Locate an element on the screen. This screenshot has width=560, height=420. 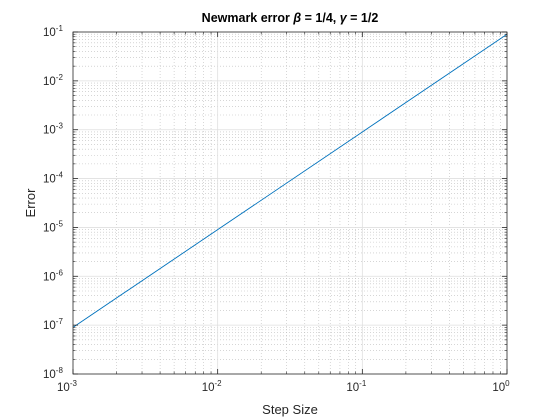
x-tick-label: 10⁻³ is located at coordinates (67, 386).